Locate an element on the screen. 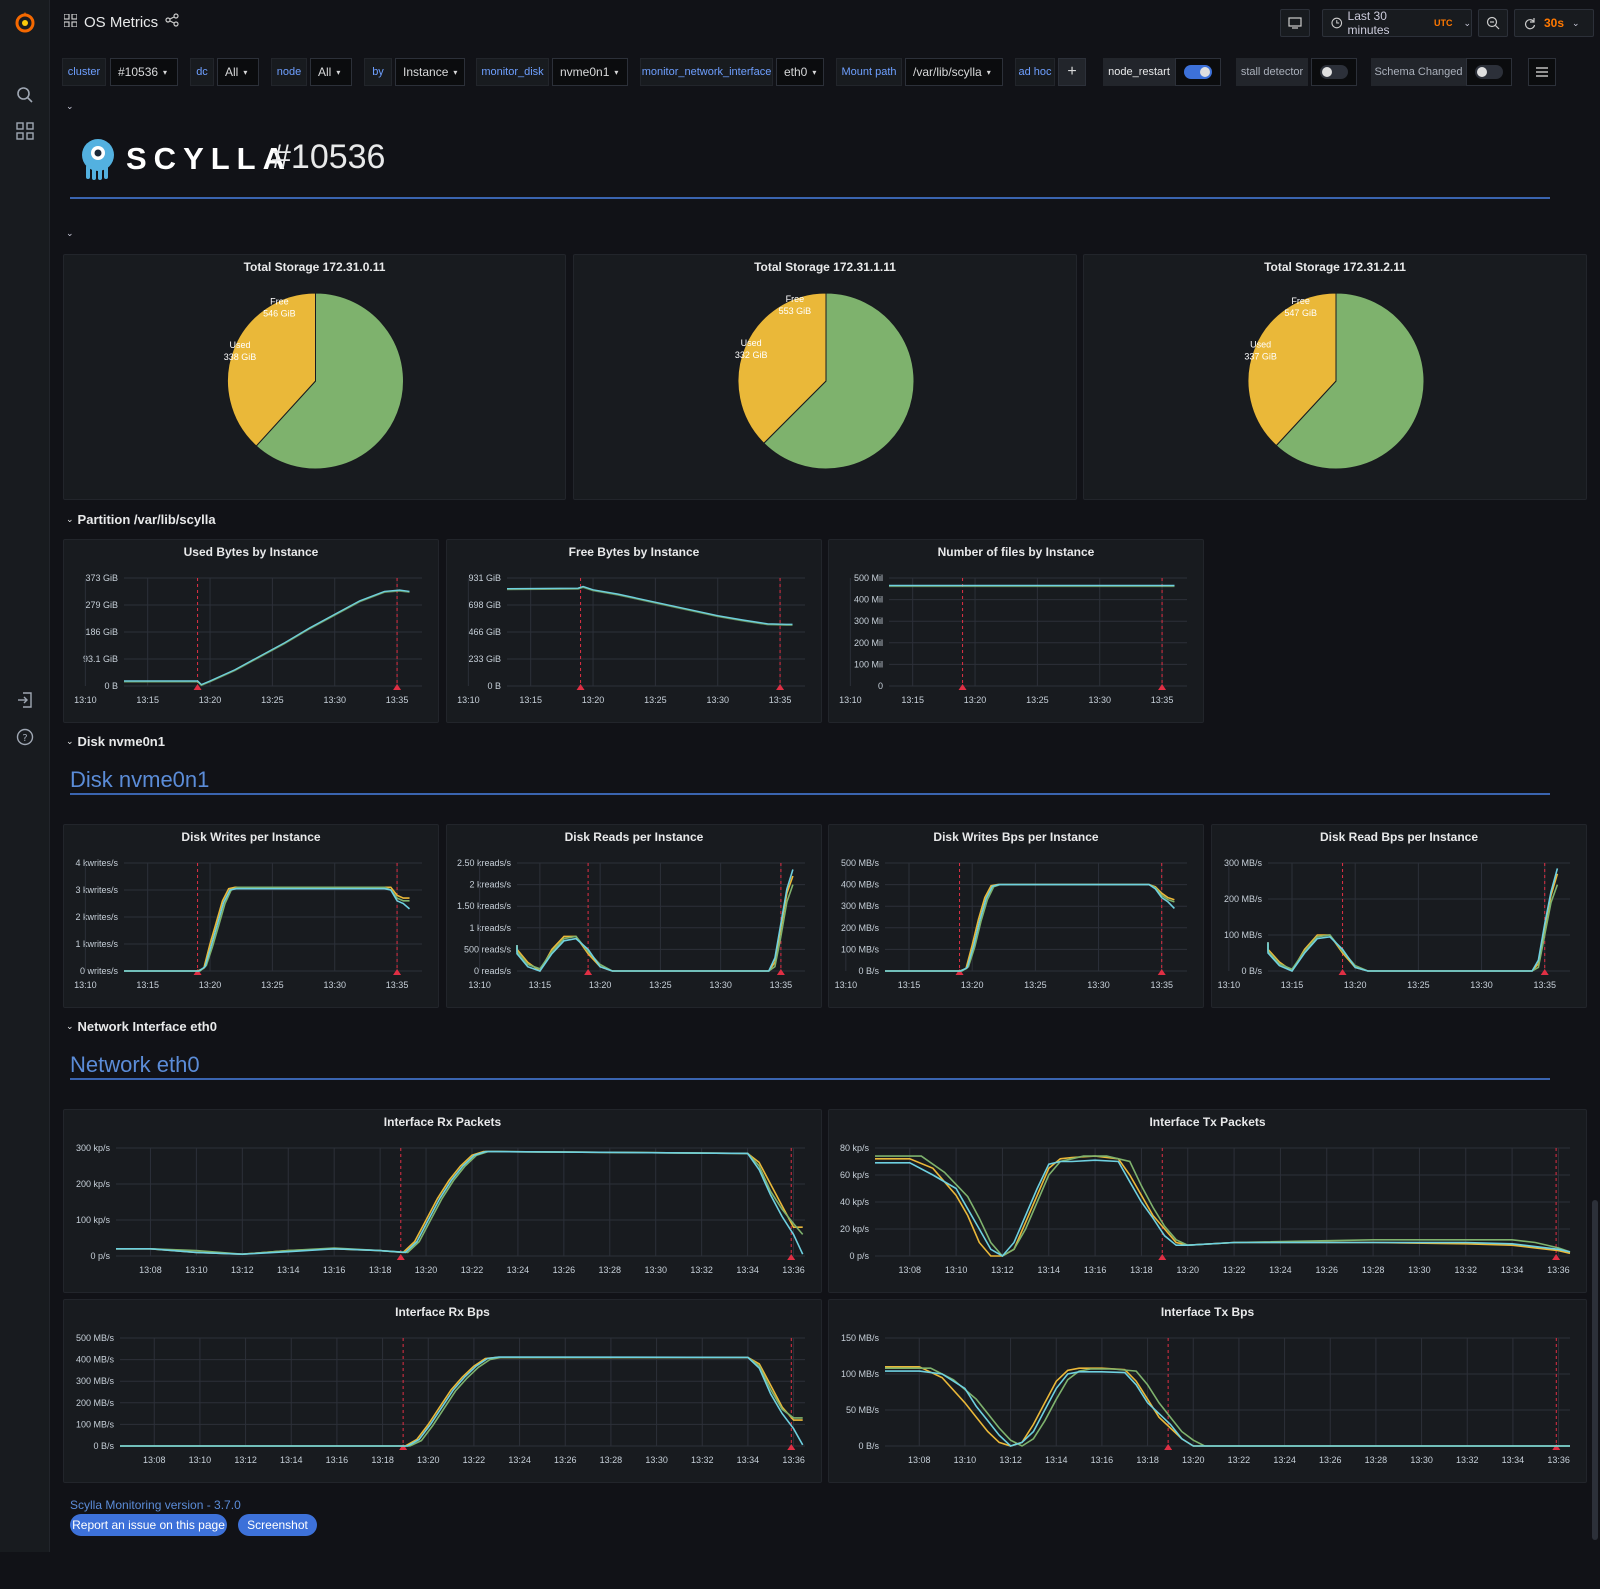 The height and width of the screenshot is (1589, 1600). x-tick-label: 13:25 is located at coordinates (272, 700).